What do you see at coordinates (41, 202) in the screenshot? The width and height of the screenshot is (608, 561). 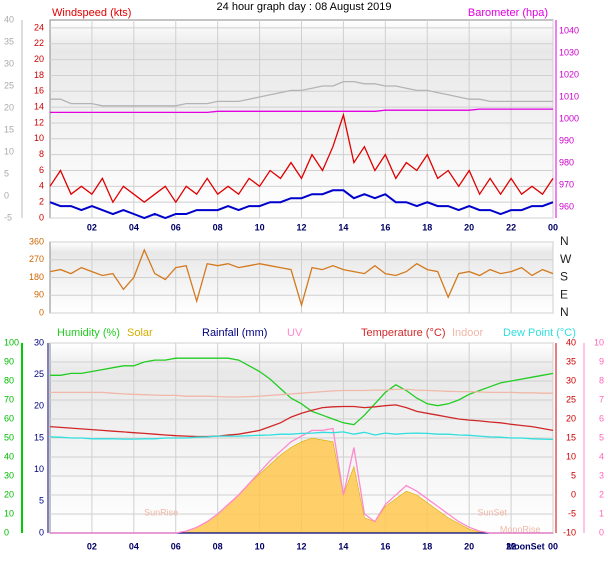 I see `y-tick-label: 2` at bounding box center [41, 202].